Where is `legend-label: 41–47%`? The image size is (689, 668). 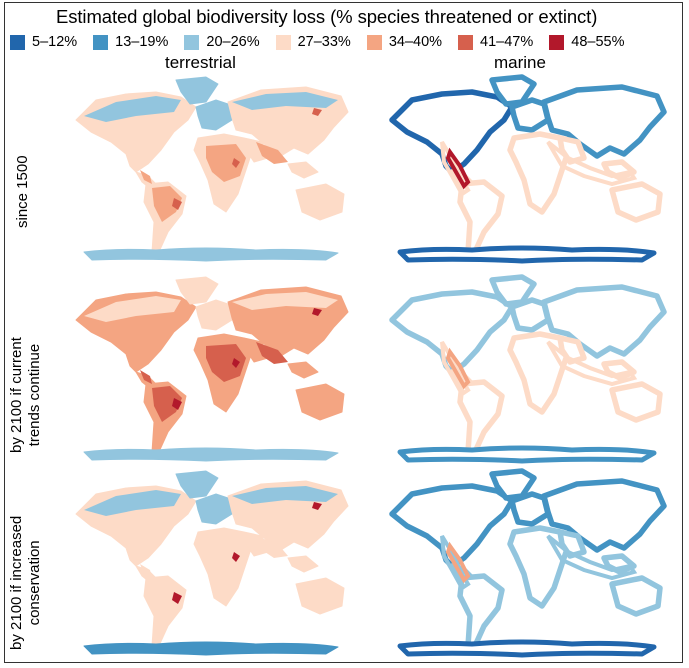 legend-label: 41–47% is located at coordinates (507, 42).